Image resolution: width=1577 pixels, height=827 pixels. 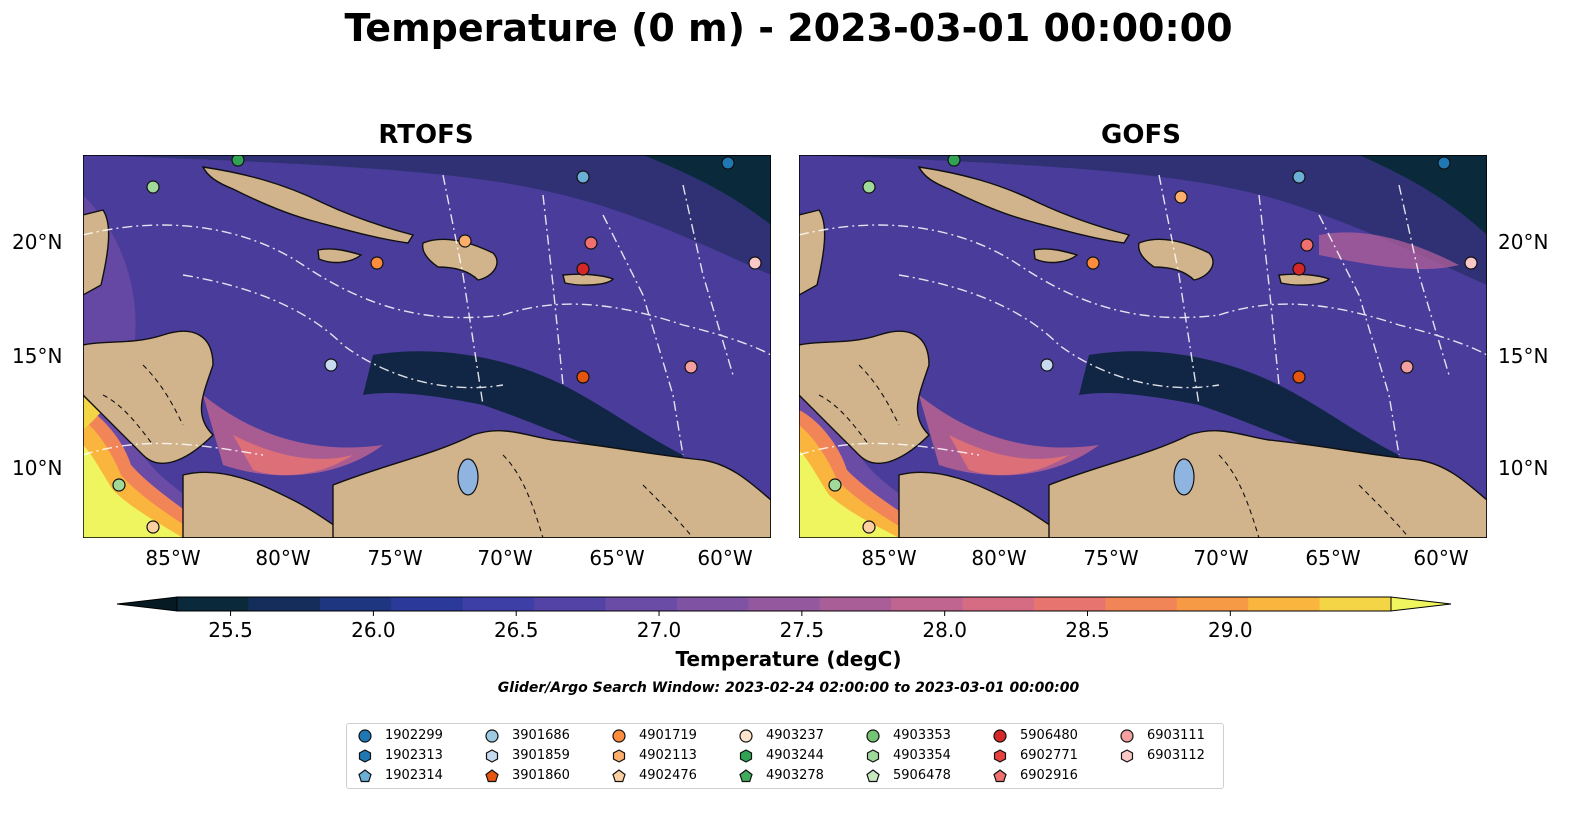 I want to click on legend-item-label: 5906480, so click(x=1049, y=735).